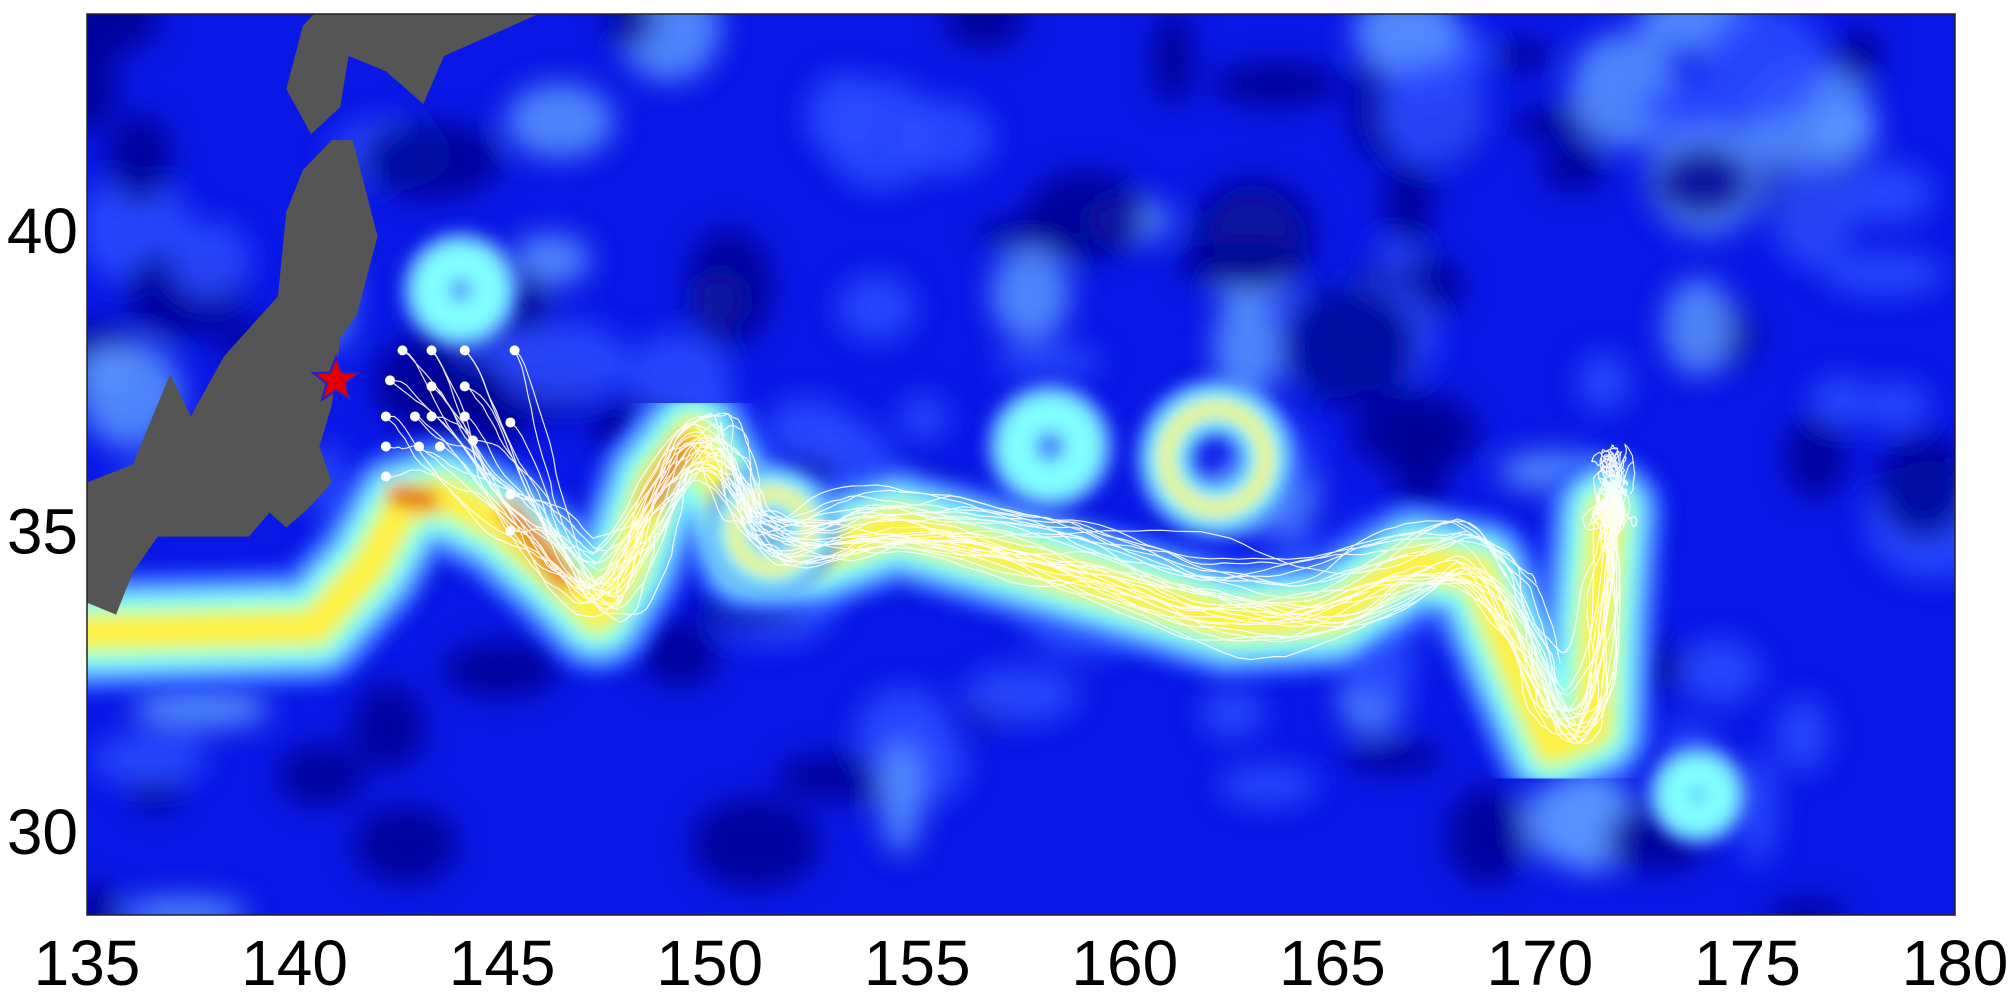  What do you see at coordinates (1955, 963) in the screenshot?
I see `x-tick-label: 180` at bounding box center [1955, 963].